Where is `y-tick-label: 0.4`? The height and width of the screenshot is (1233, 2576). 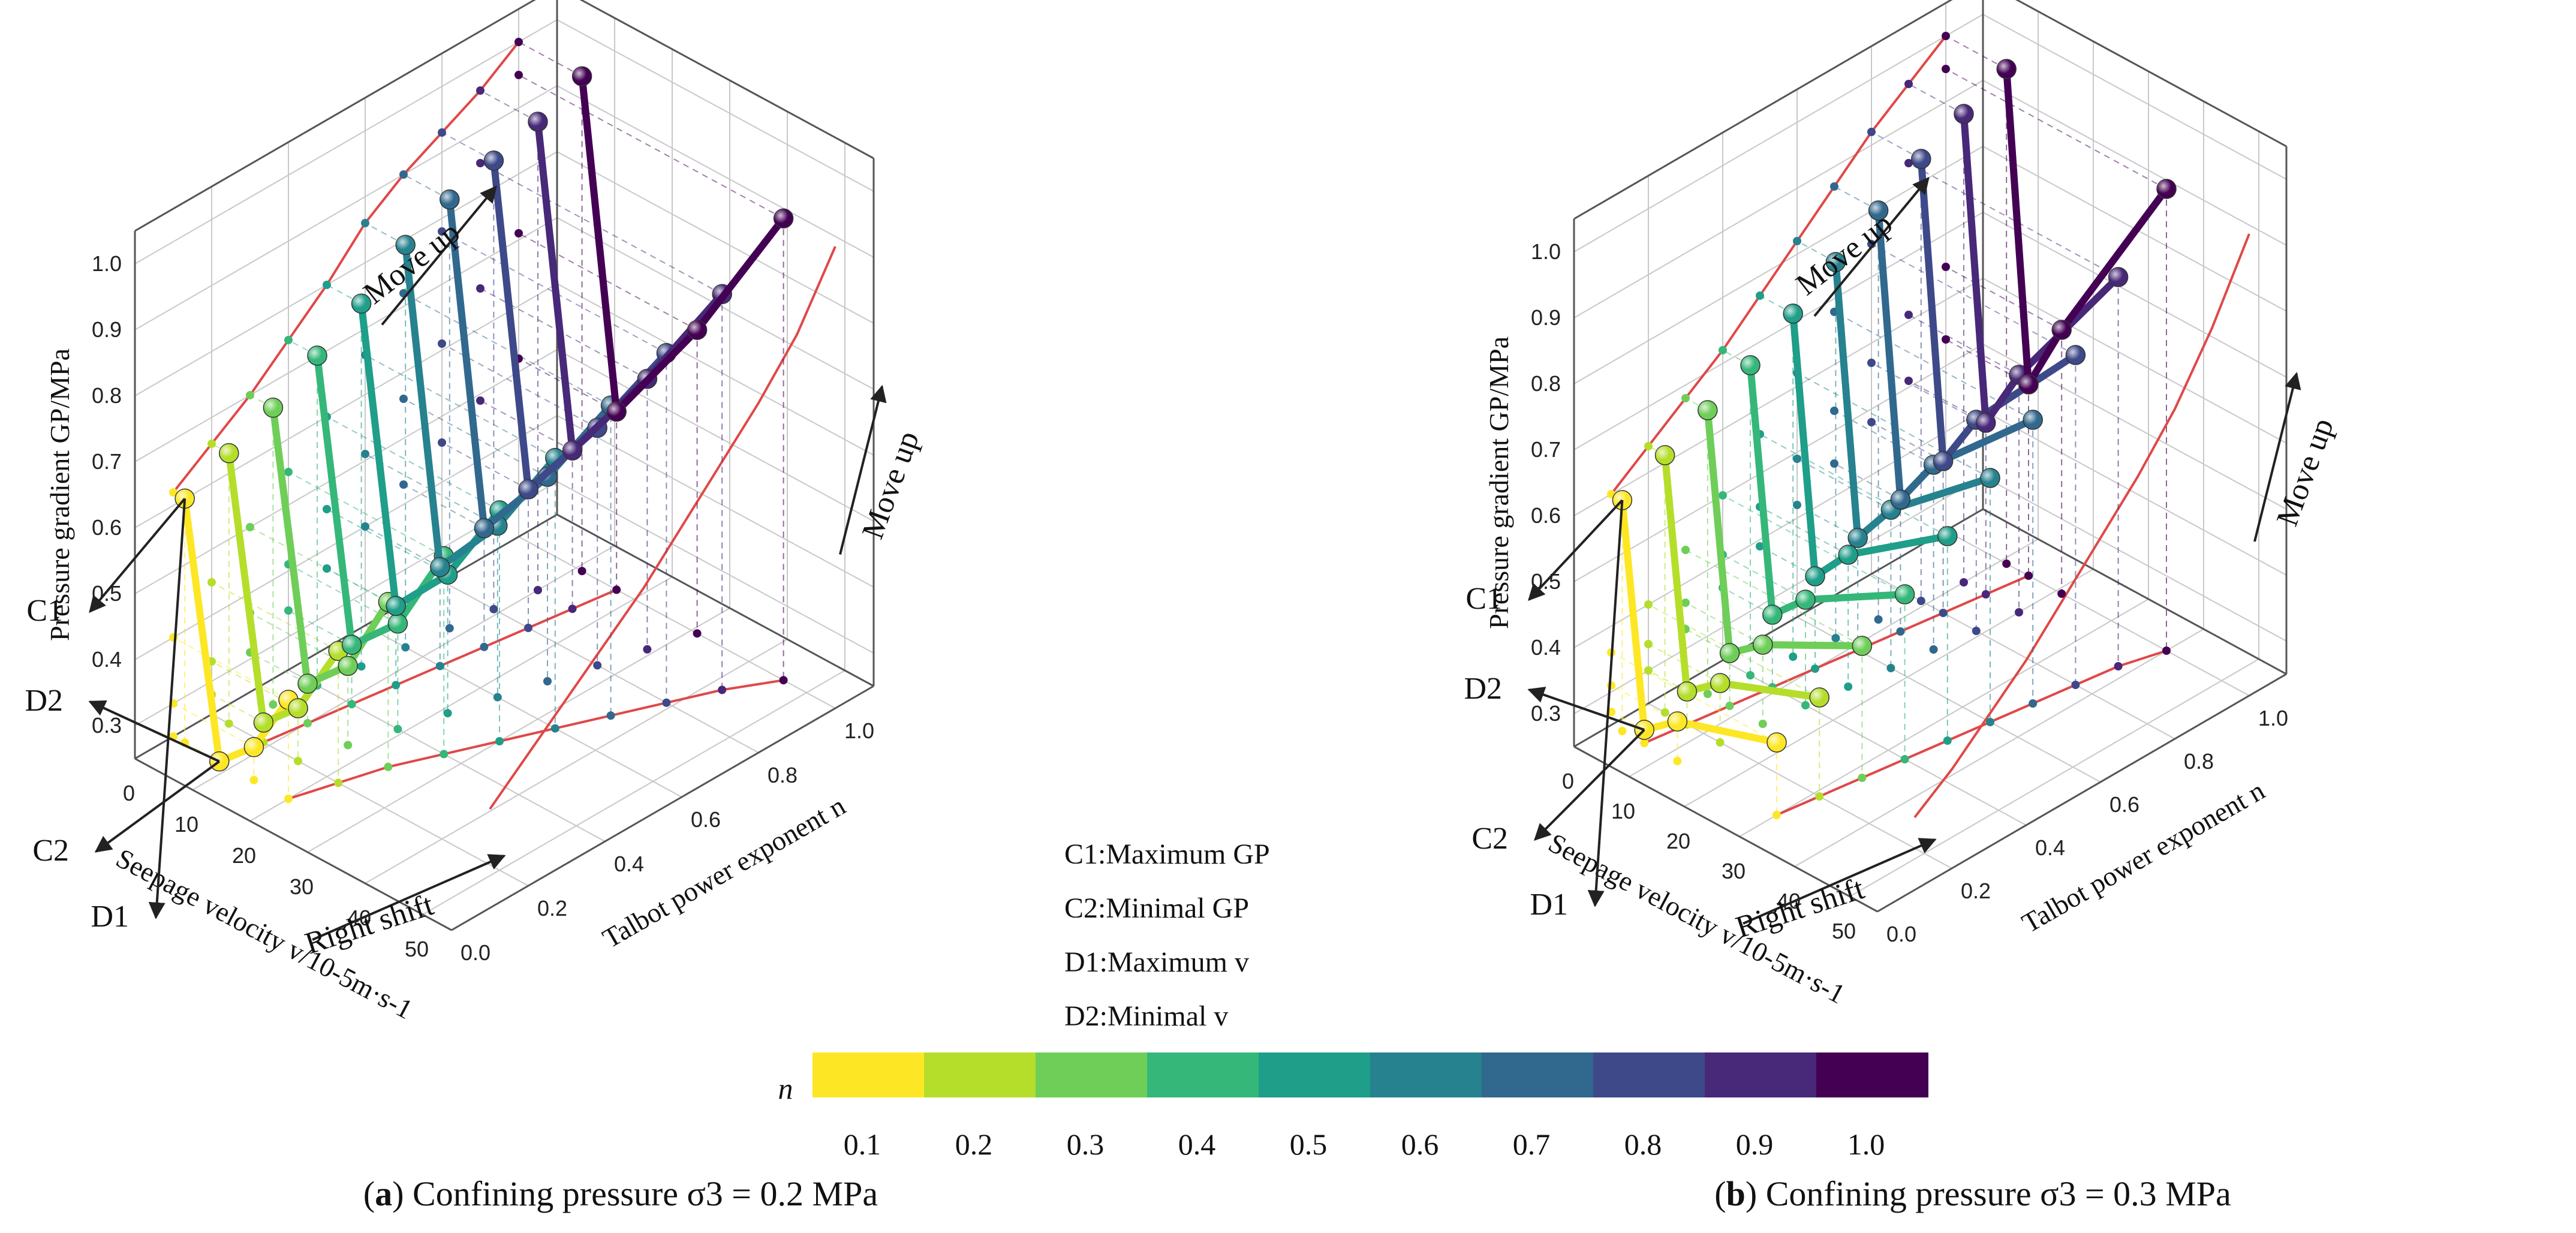
y-tick-label: 0.4 is located at coordinates (2050, 847).